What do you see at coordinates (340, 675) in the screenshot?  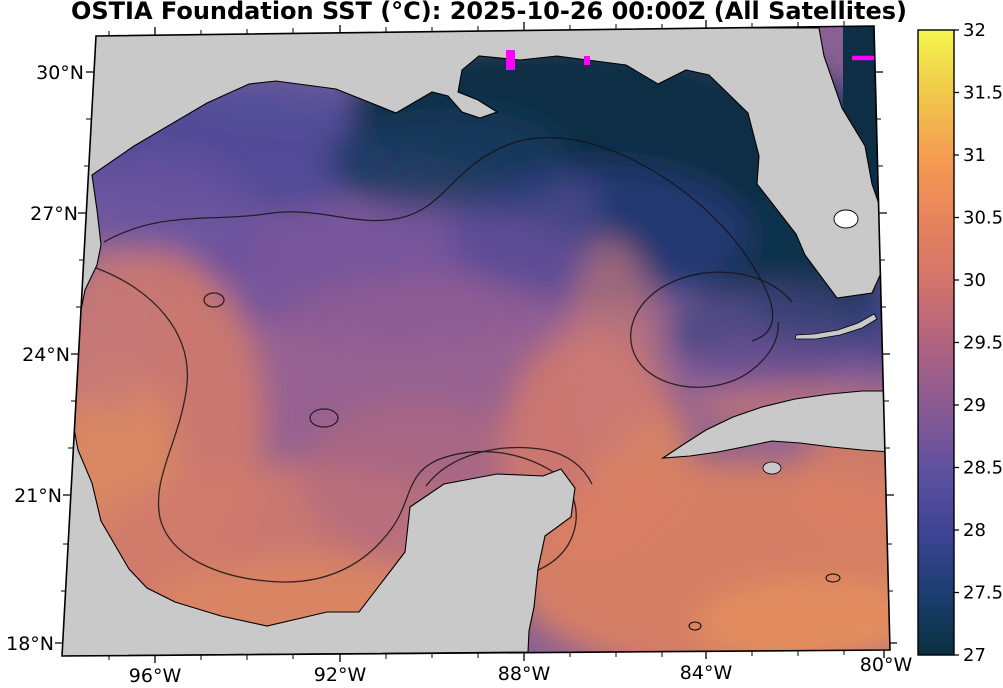 I see `lon-tick-label-92w: 92°W` at bounding box center [340, 675].